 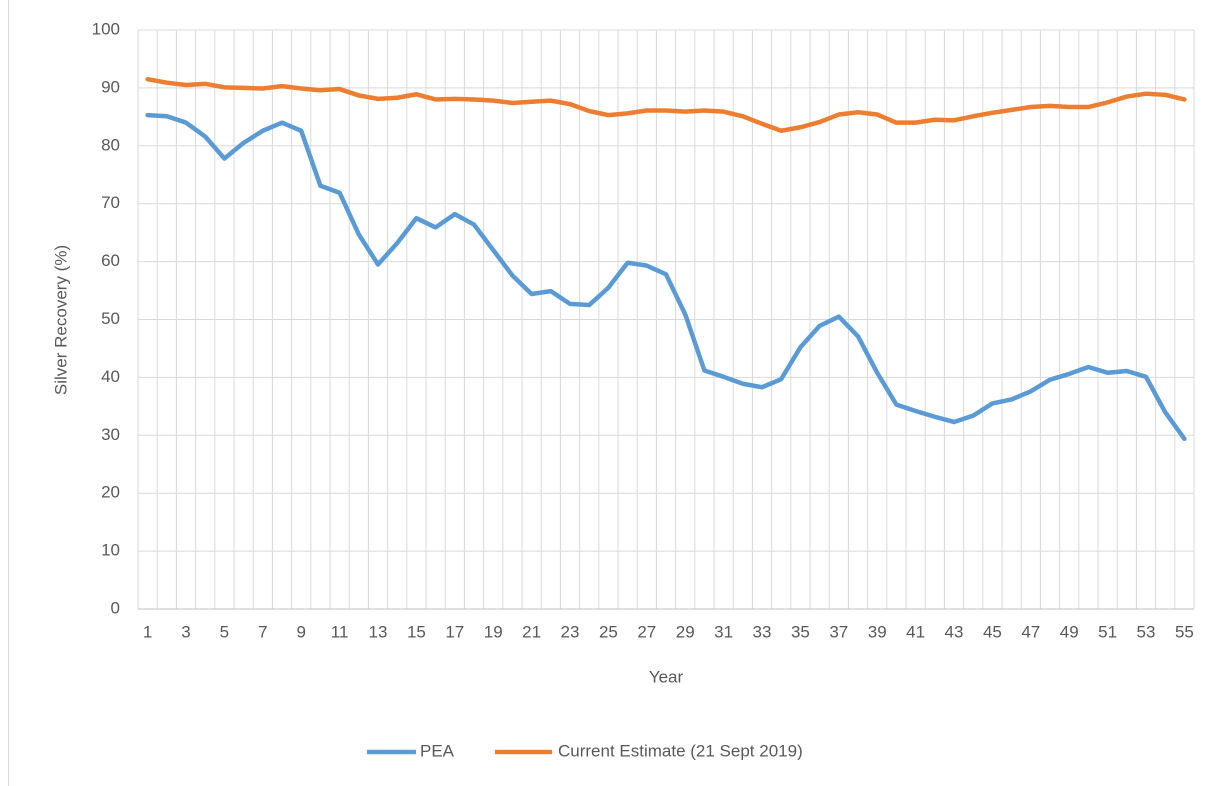 What do you see at coordinates (106, 28) in the screenshot?
I see `y-tick-label: 100` at bounding box center [106, 28].